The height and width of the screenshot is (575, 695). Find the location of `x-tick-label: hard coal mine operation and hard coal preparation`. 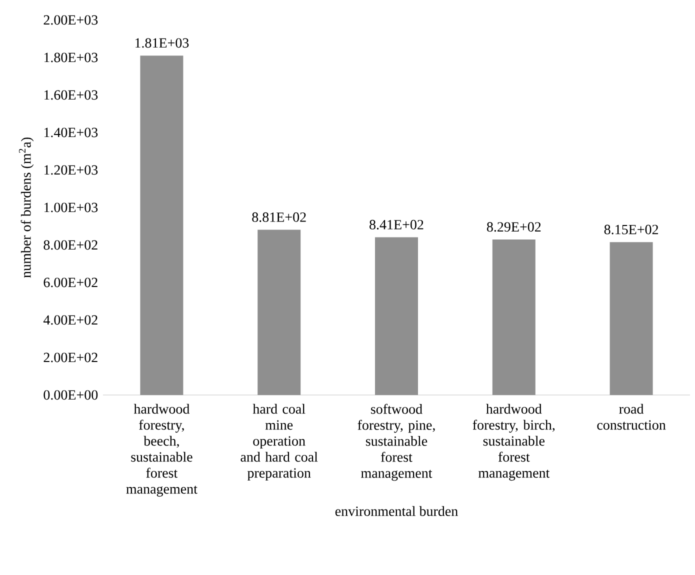

x-tick-label: hard coal mine operation and hard coal preparation is located at coordinates (279, 442).